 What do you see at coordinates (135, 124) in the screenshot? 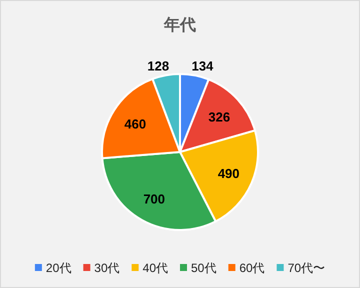
I see `data-label: 460` at bounding box center [135, 124].